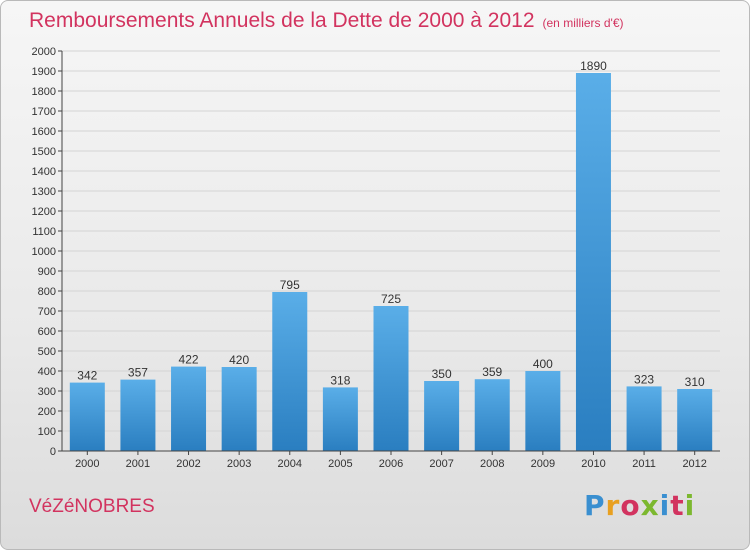 Image resolution: width=750 pixels, height=550 pixels. What do you see at coordinates (44, 72) in the screenshot?
I see `y-tick-label: 1900` at bounding box center [44, 72].